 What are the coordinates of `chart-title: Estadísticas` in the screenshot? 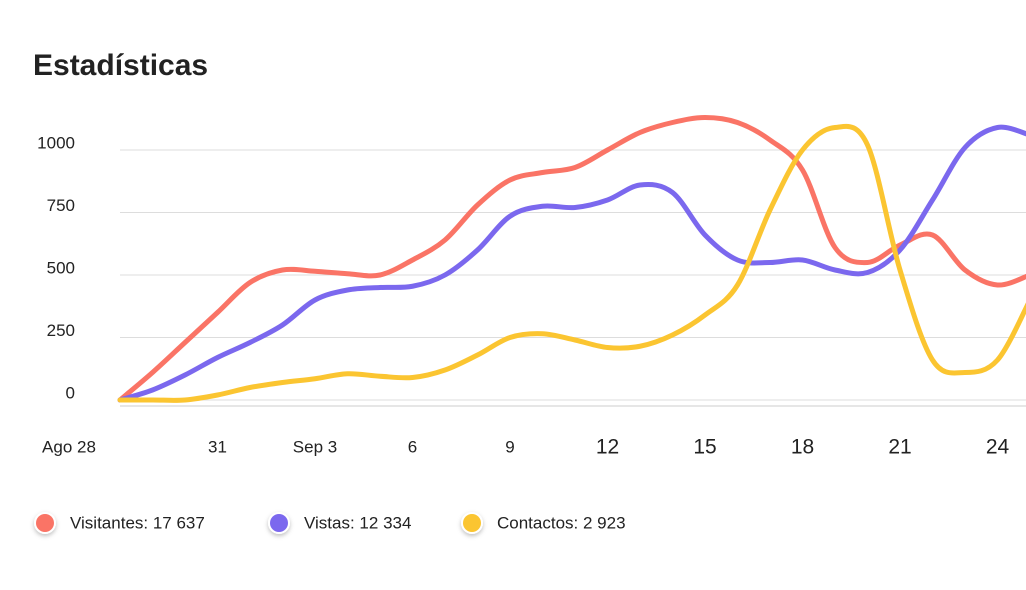 It's located at (120, 65).